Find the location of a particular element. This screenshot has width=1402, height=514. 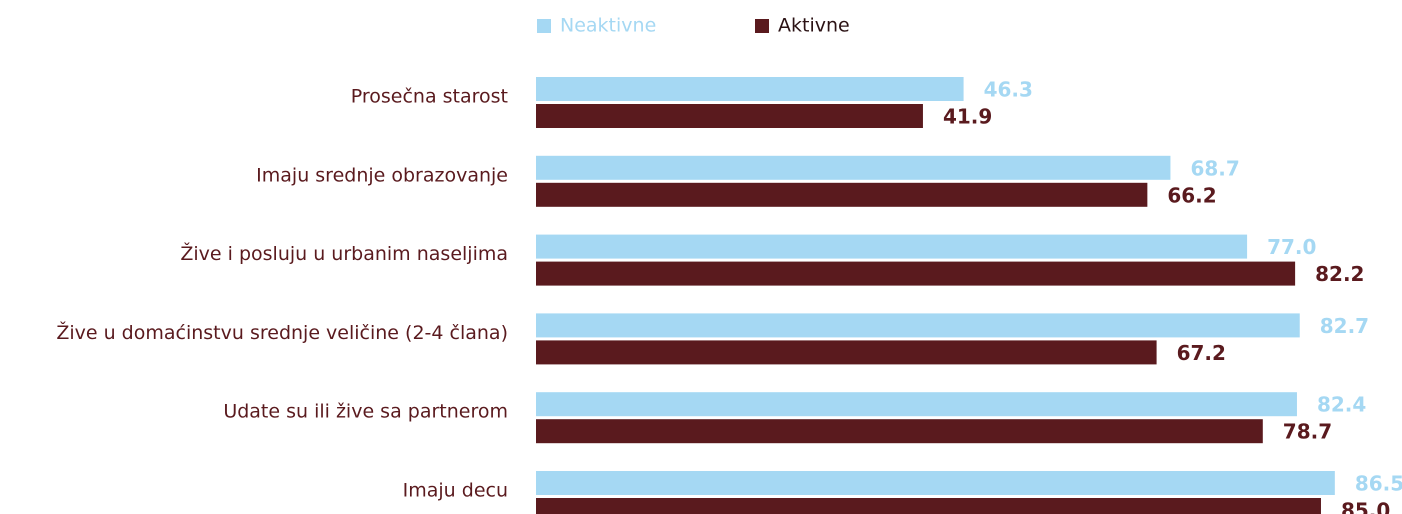

category-label: Žive i posluju u urbanim naseljima is located at coordinates (344, 253).